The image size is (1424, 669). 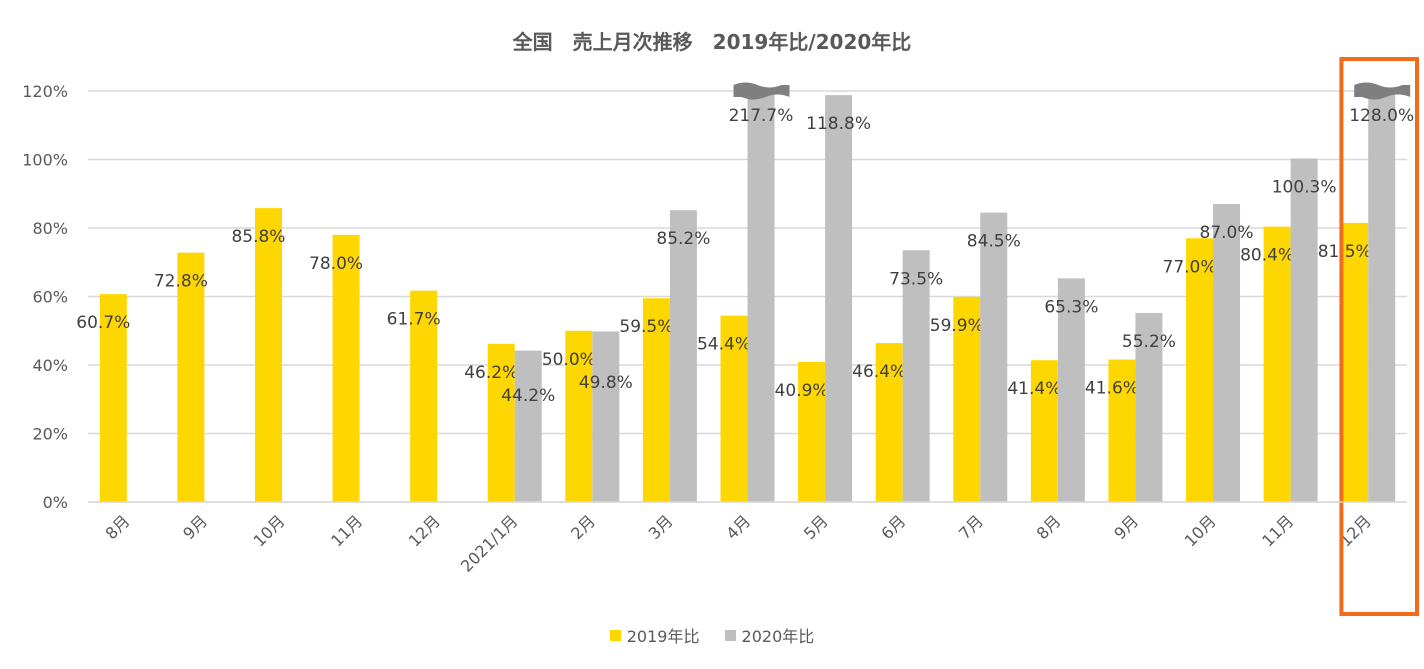 What do you see at coordinates (45, 91) in the screenshot?
I see `y-tick-label: 120%` at bounding box center [45, 91].